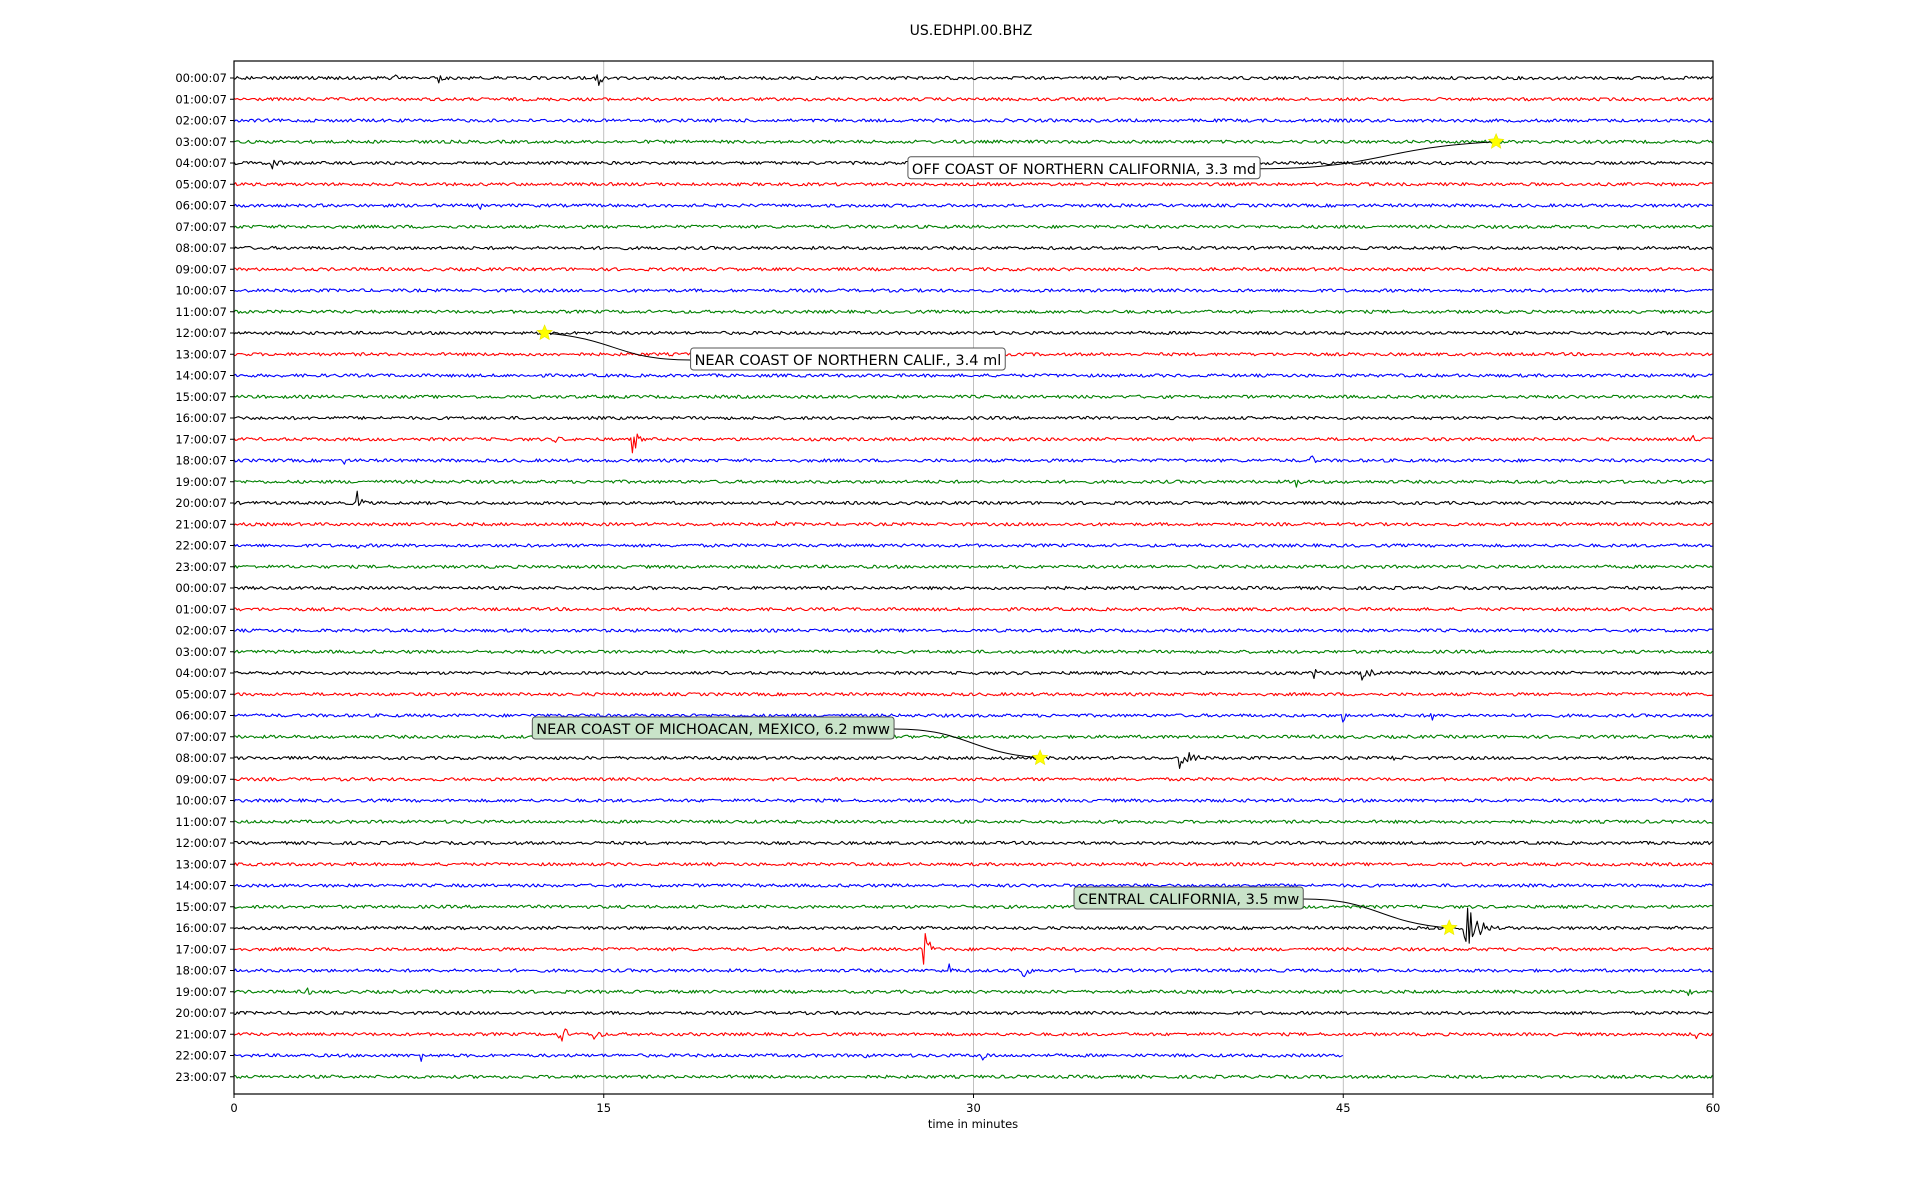  Describe the element at coordinates (201, 142) in the screenshot. I see `row-time-label: 03:00:07` at that location.